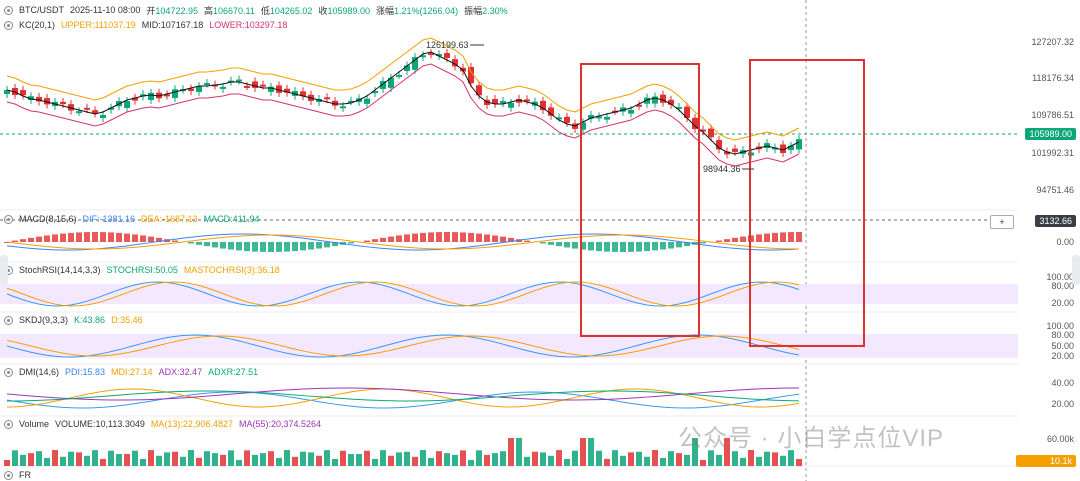  What do you see at coordinates (403, 394) in the screenshot?
I see `dmi-adx-line` at bounding box center [403, 394].